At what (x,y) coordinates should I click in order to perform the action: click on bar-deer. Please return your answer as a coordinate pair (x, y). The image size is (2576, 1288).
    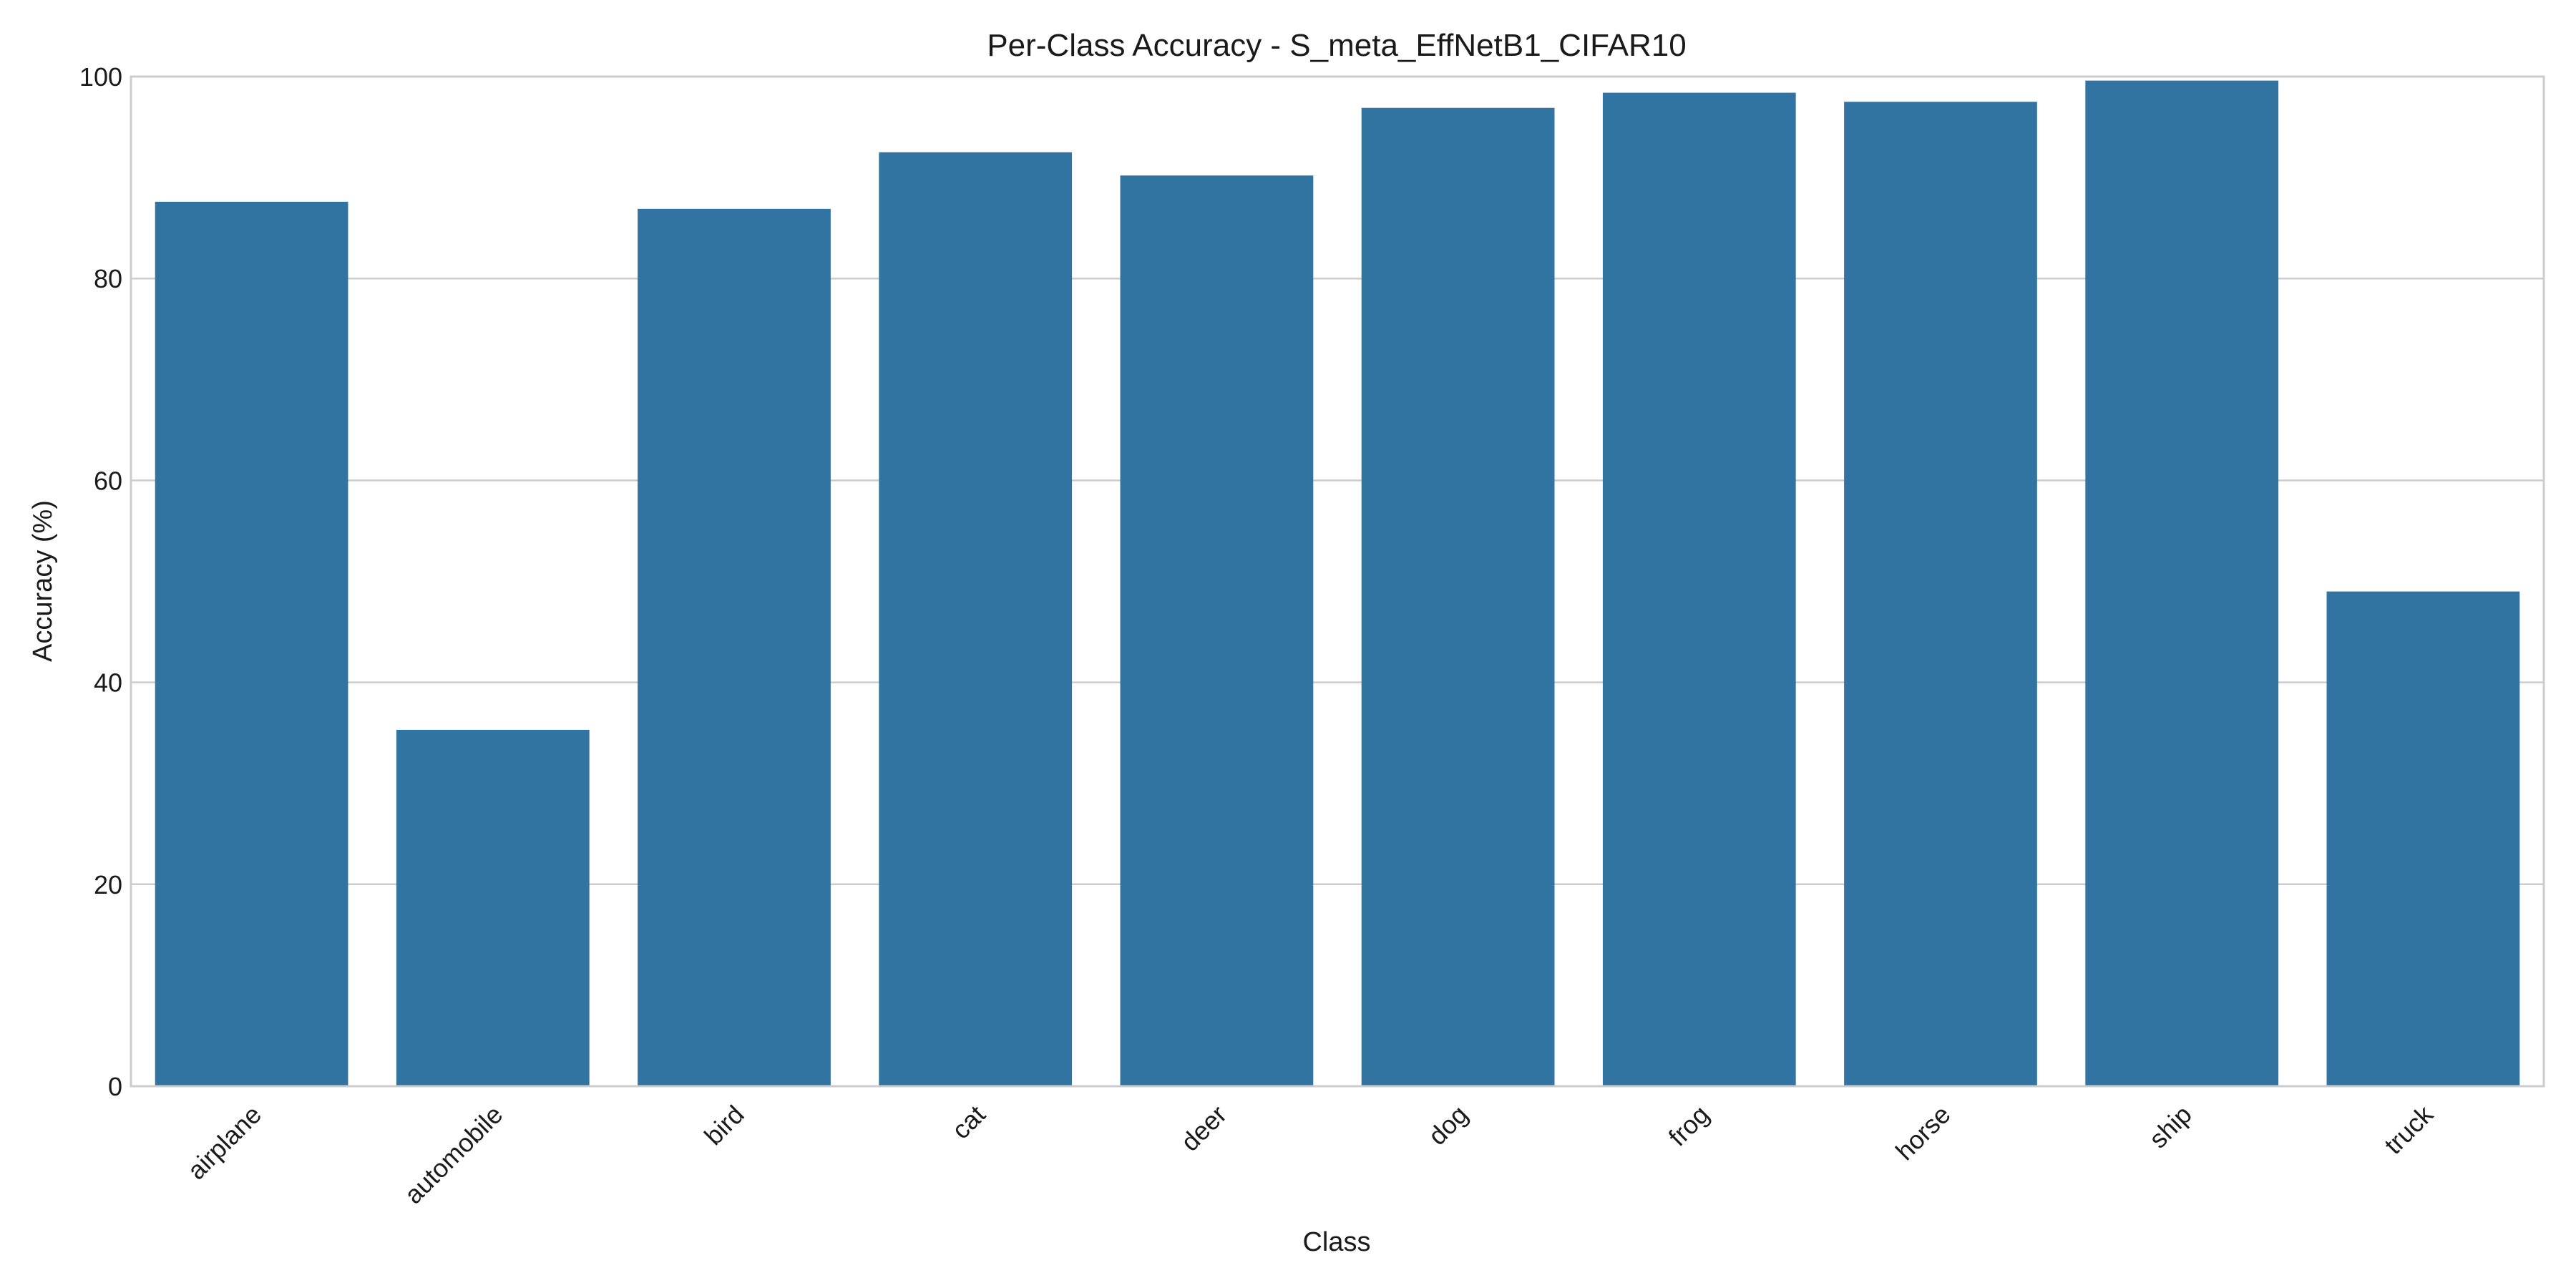
    Looking at the image, I should click on (1217, 631).